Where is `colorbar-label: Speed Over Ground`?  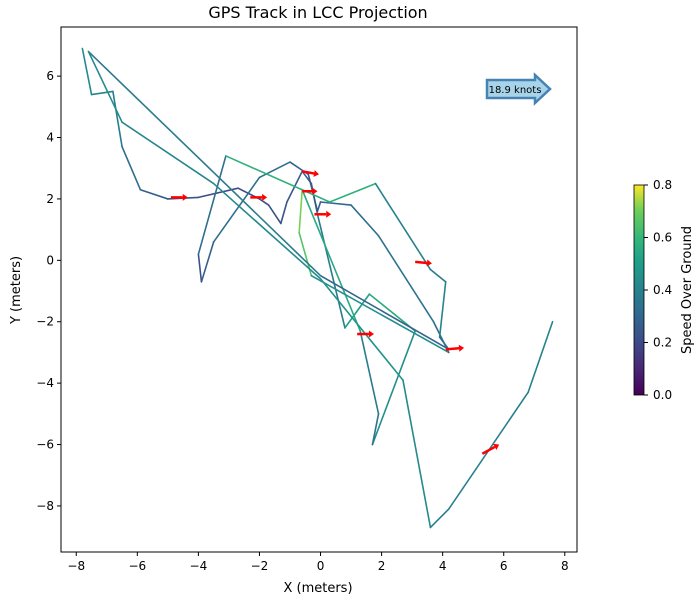 colorbar-label: Speed Over Ground is located at coordinates (687, 290).